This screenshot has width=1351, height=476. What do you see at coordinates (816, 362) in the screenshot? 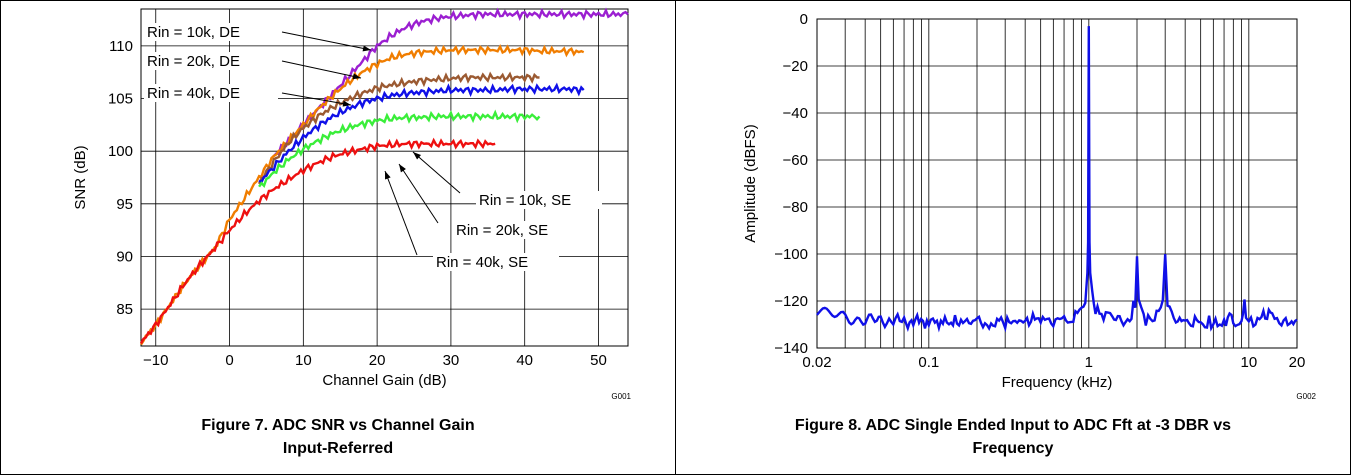
I see `x-tick-label: 0.02` at bounding box center [816, 362].